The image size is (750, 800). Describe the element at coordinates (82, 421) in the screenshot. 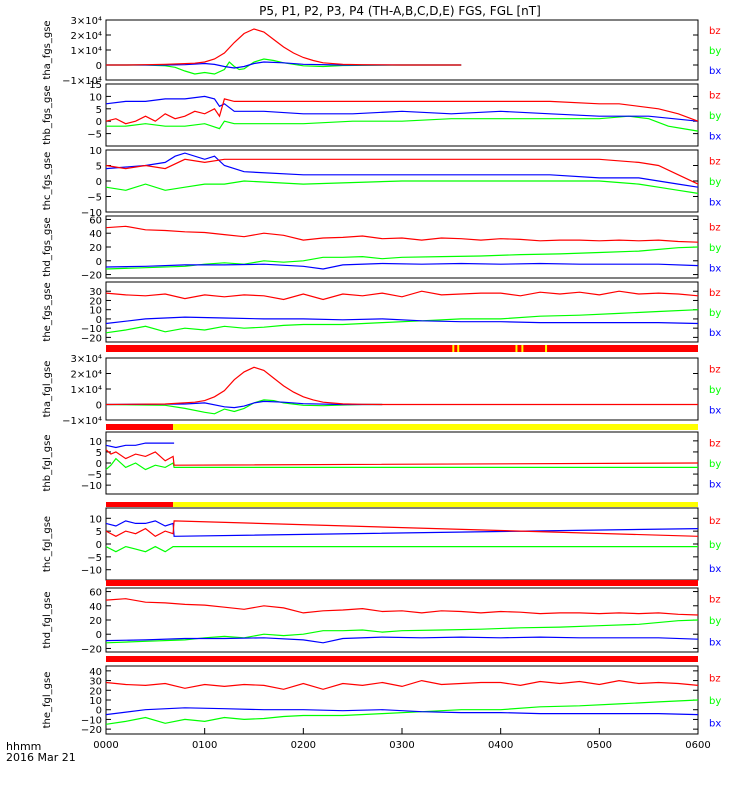

I see `y-tick-label: −1×10⁴` at that location.